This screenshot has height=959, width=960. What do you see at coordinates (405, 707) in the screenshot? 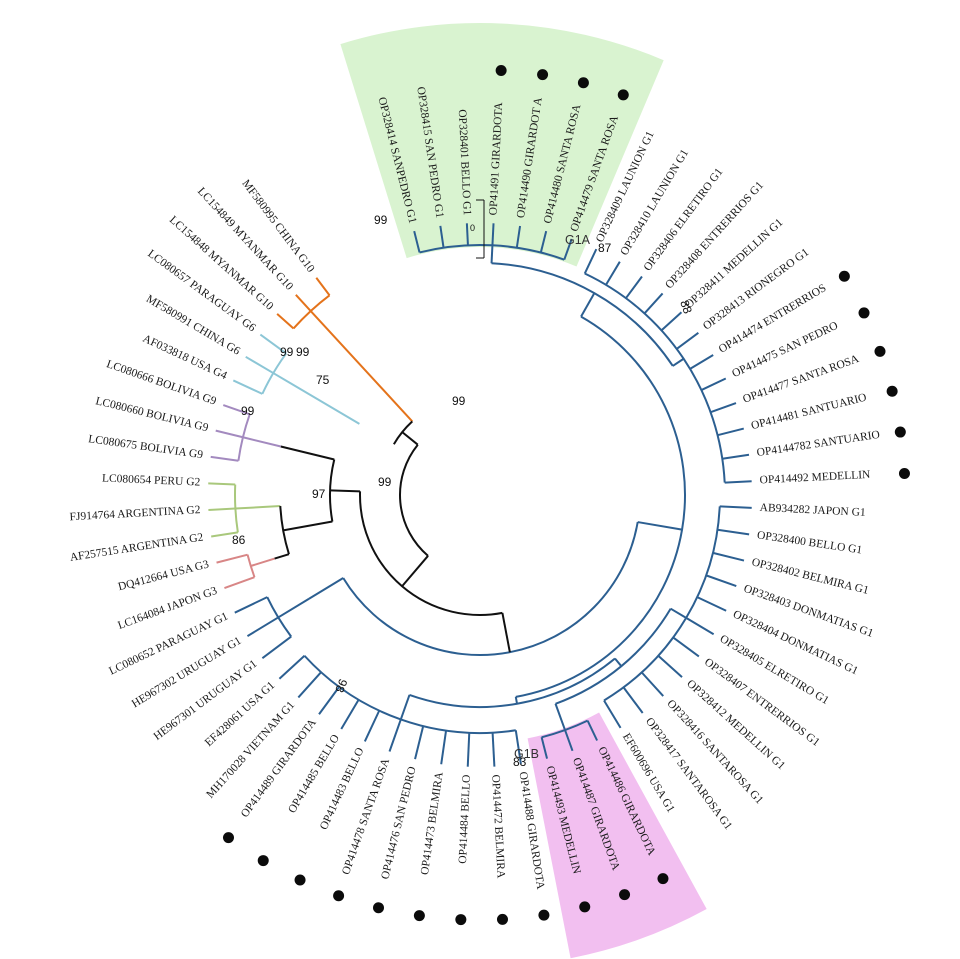
I see `branch-g1-southwest-stem` at bounding box center [405, 707].